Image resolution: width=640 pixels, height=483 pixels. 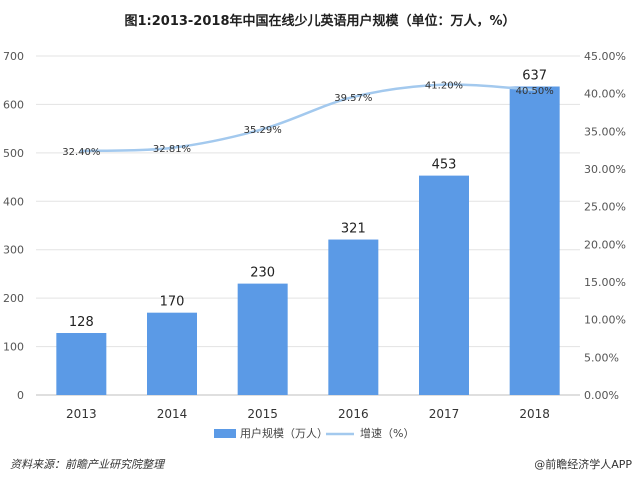 I want to click on line-data-label: 32.81%, so click(x=172, y=149).